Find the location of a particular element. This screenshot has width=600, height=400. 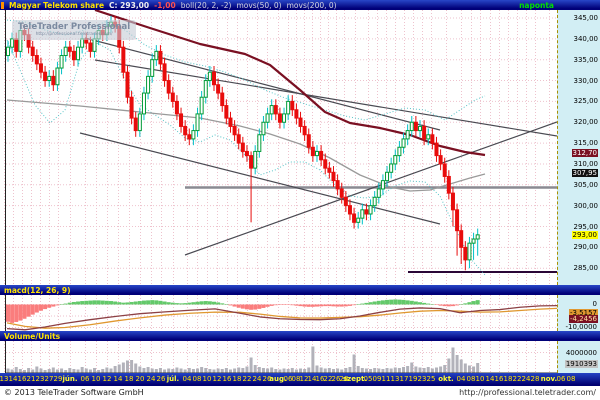

volume-pane-header: Volume/Units is located at coordinates (300, 336).